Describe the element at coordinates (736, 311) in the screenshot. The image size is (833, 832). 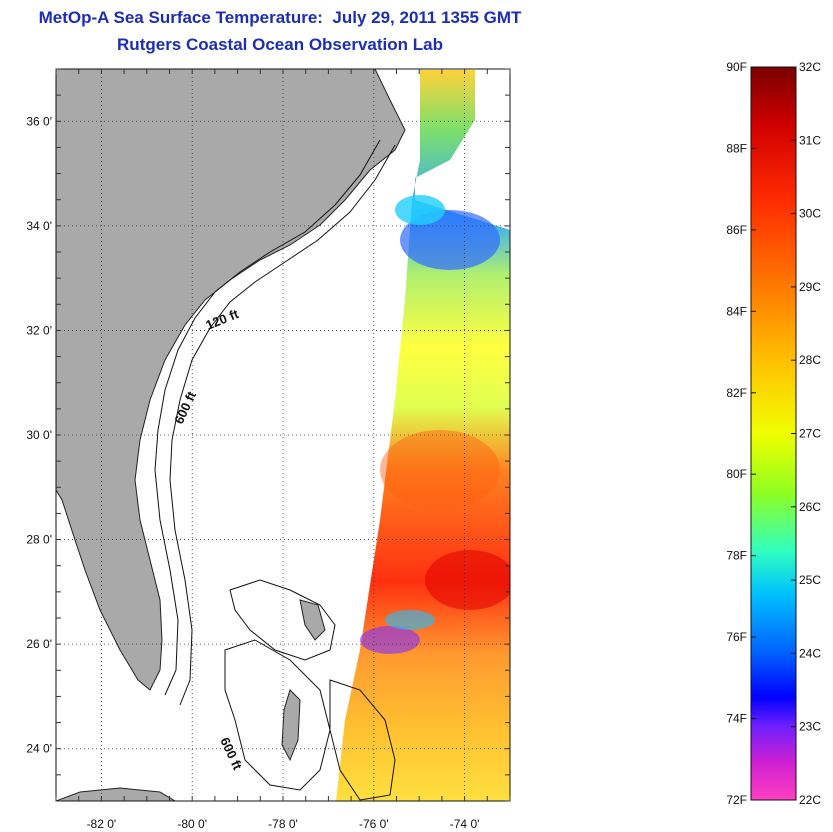
I see `colorbar-f-label: 84F` at that location.